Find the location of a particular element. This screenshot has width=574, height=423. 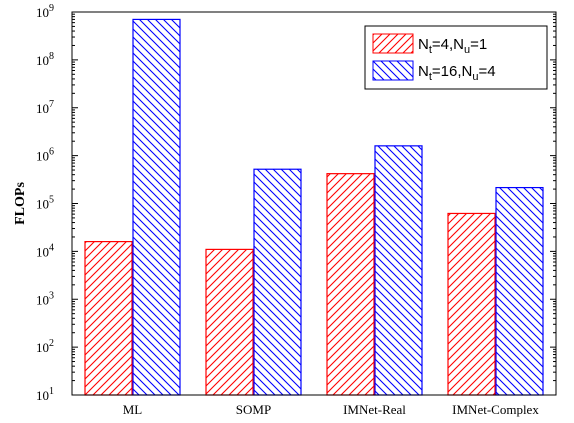

y-tick-exponent: 6 is located at coordinates (51, 152).